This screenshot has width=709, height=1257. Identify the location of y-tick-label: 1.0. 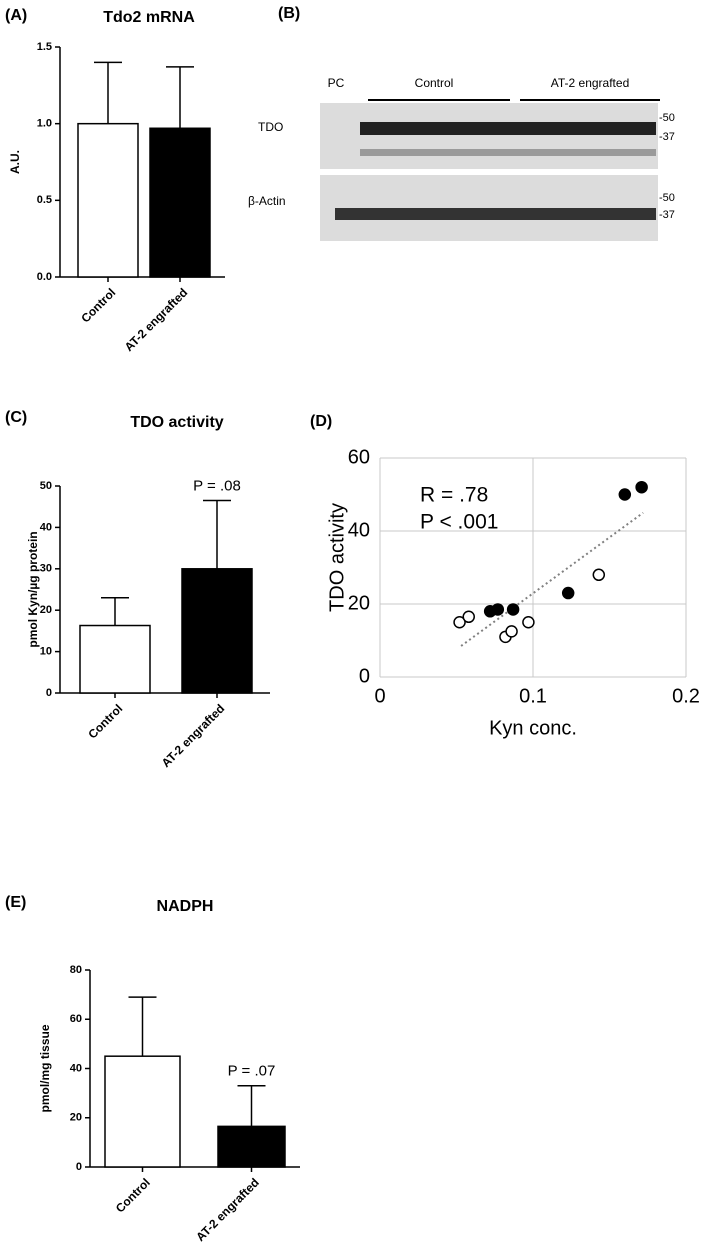
(44, 124).